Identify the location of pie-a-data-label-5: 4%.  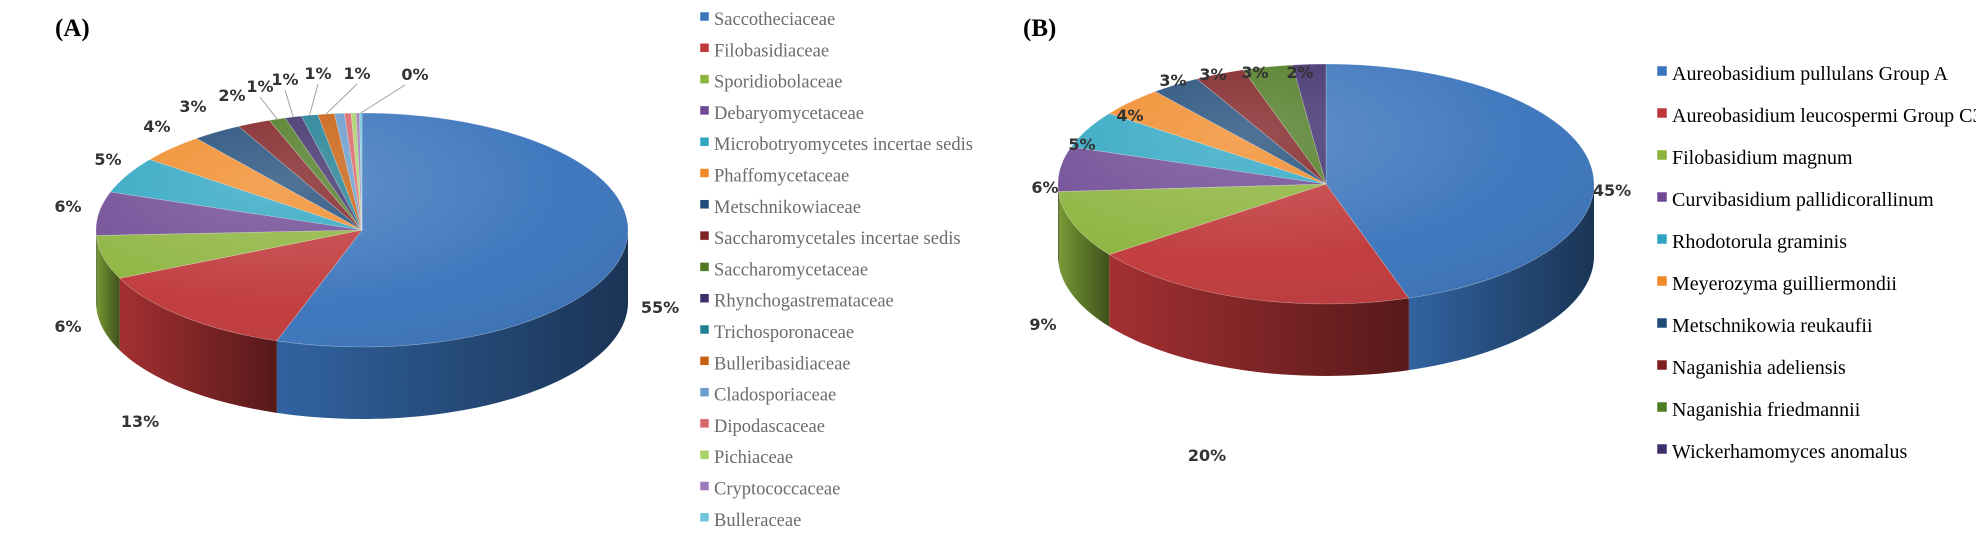
(156, 126).